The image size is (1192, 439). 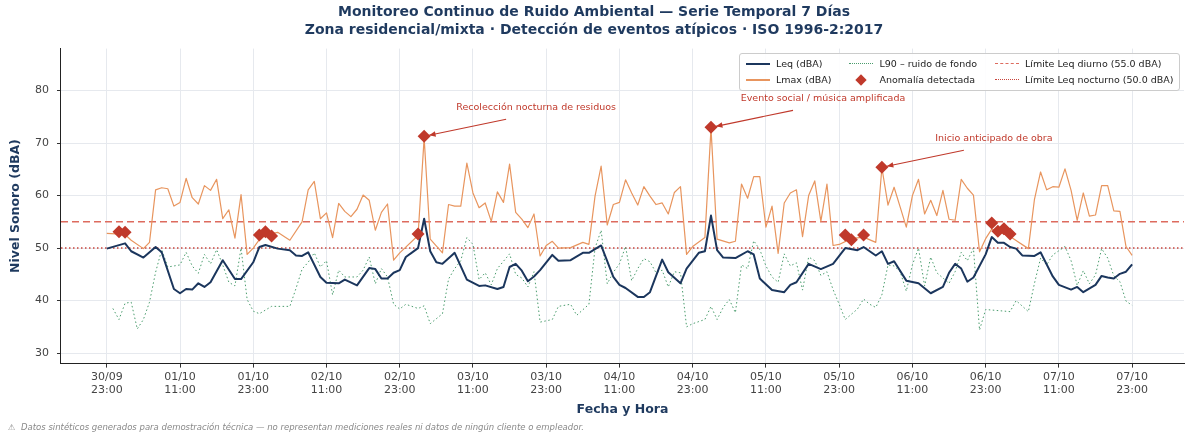 I want to click on x-tick-label: 01/10 23:00, so click(x=253, y=383).